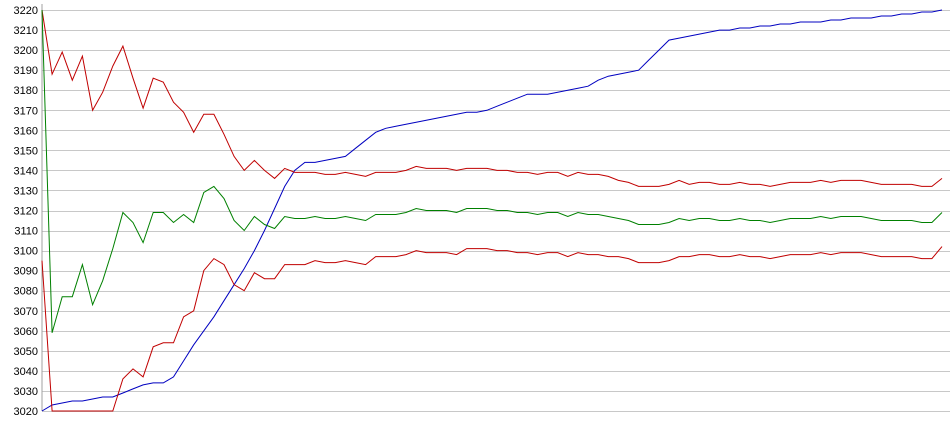  What do you see at coordinates (26, 252) in the screenshot?
I see `y-tick-label: 3100` at bounding box center [26, 252].